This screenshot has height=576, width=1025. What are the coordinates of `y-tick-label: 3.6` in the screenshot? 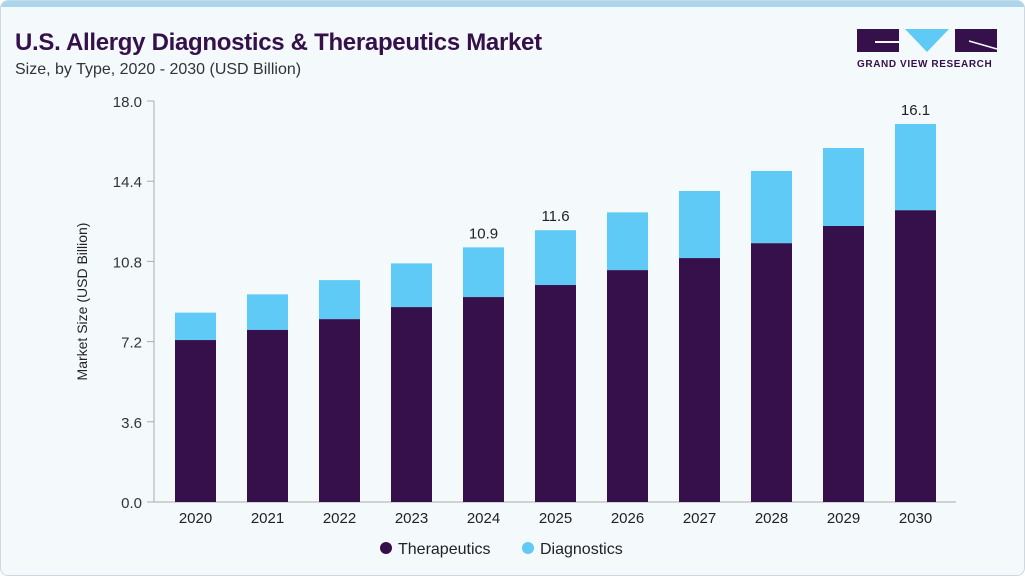 It's located at (131, 423).